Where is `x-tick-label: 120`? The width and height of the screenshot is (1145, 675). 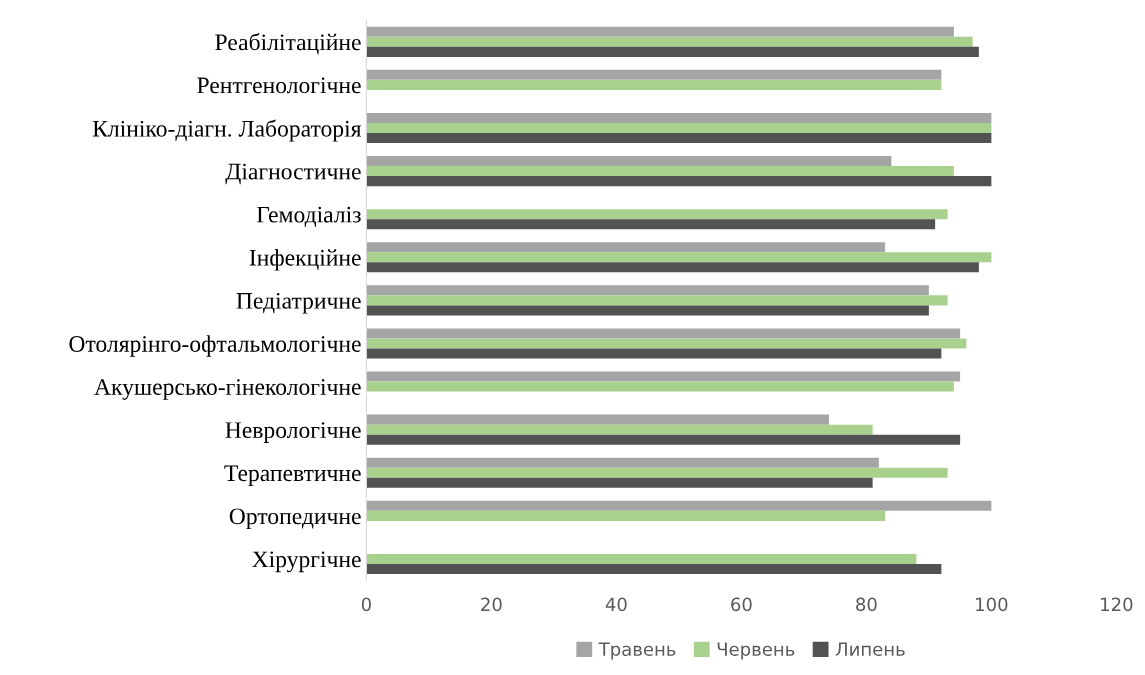
x-tick-label: 120 is located at coordinates (1117, 604).